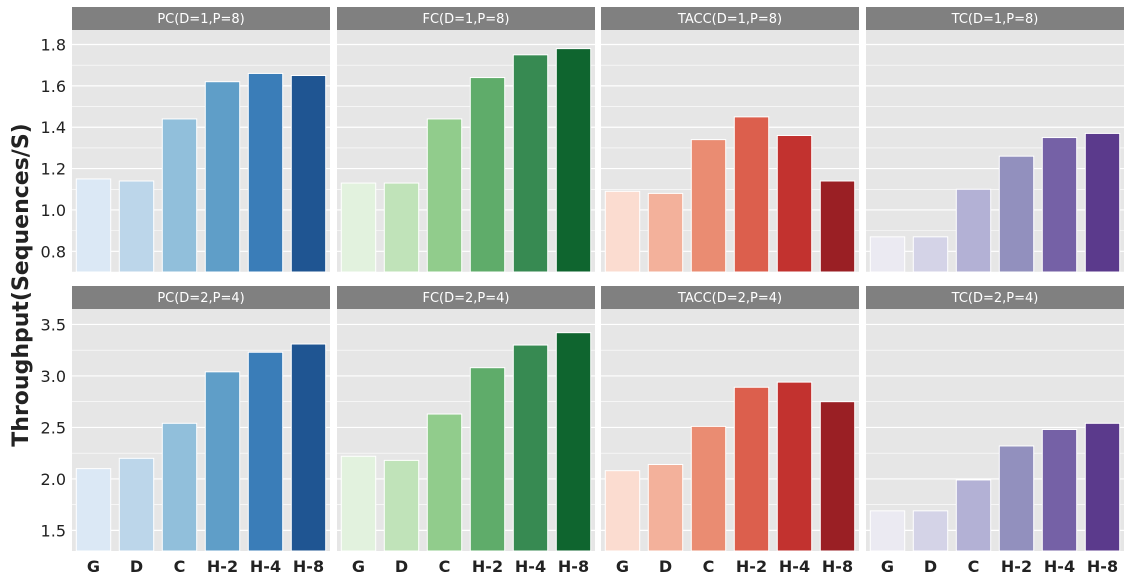  I want to click on y-tick-label: 1.4, so click(53, 127).